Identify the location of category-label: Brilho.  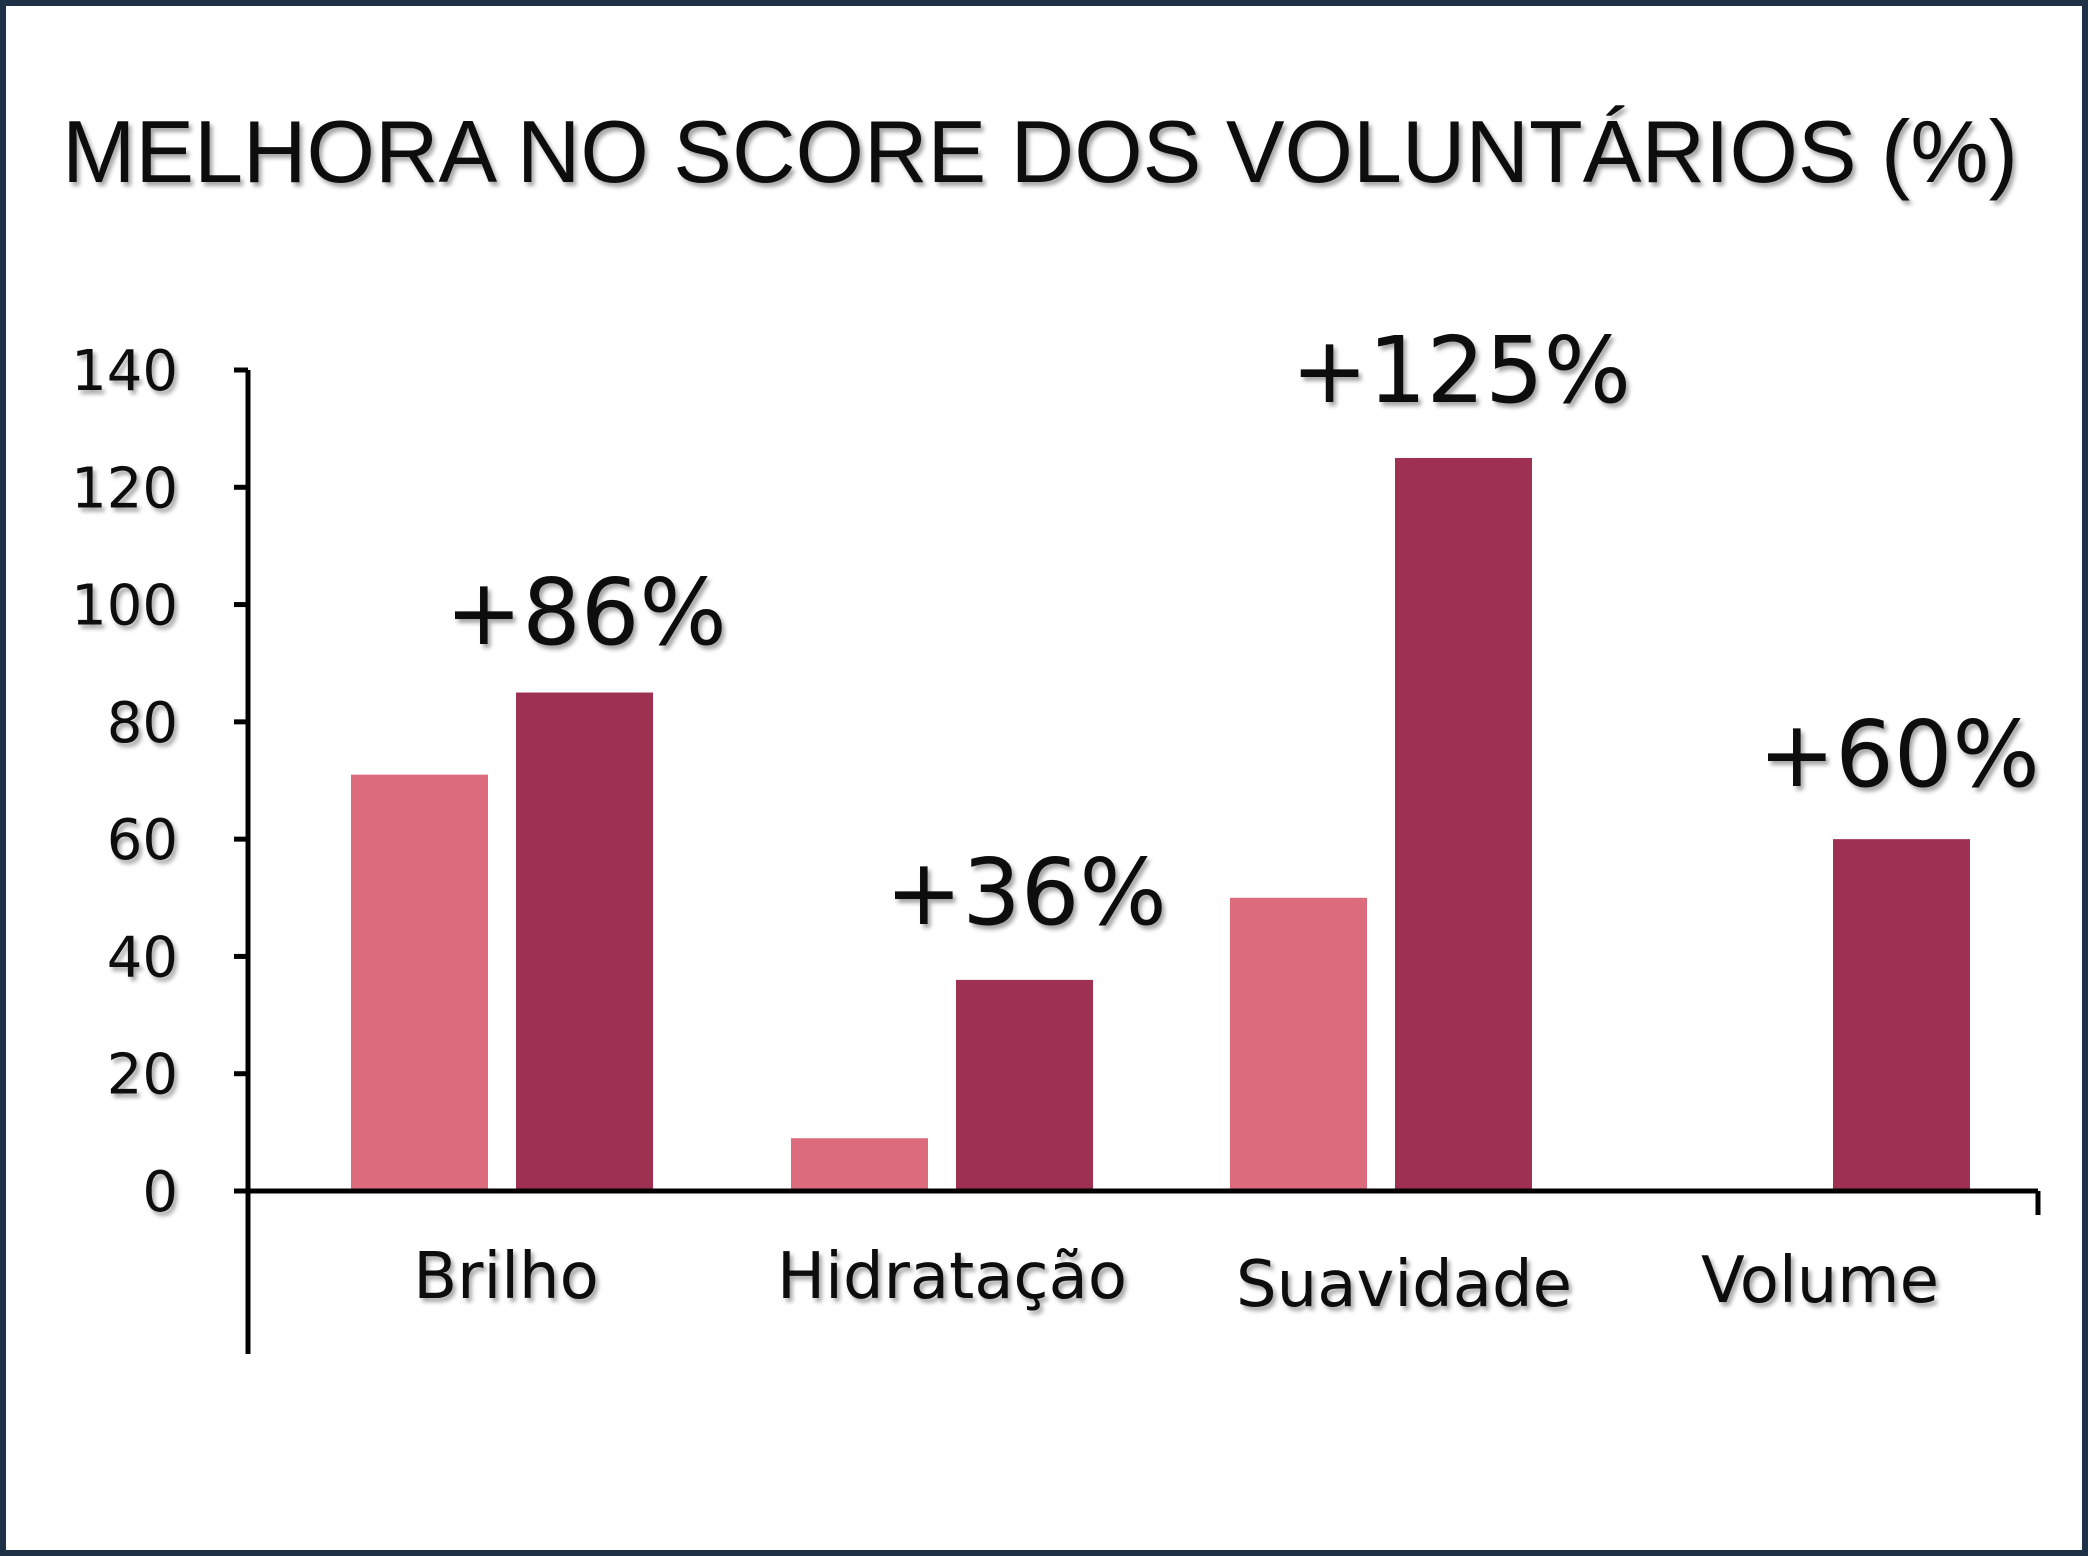
(506, 1277).